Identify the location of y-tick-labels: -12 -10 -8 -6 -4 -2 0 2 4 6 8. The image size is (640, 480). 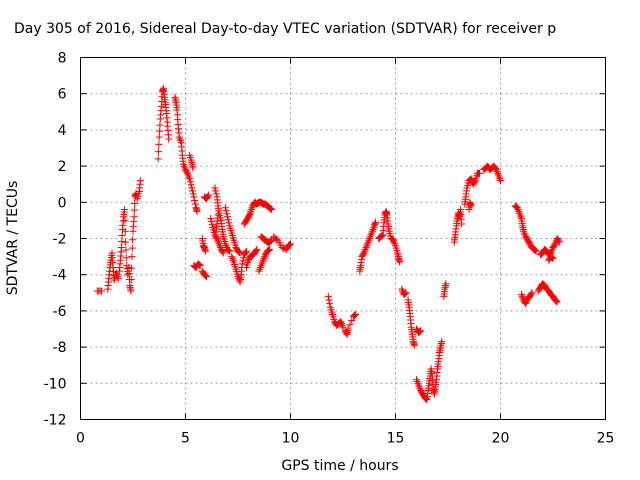
(55, 240).